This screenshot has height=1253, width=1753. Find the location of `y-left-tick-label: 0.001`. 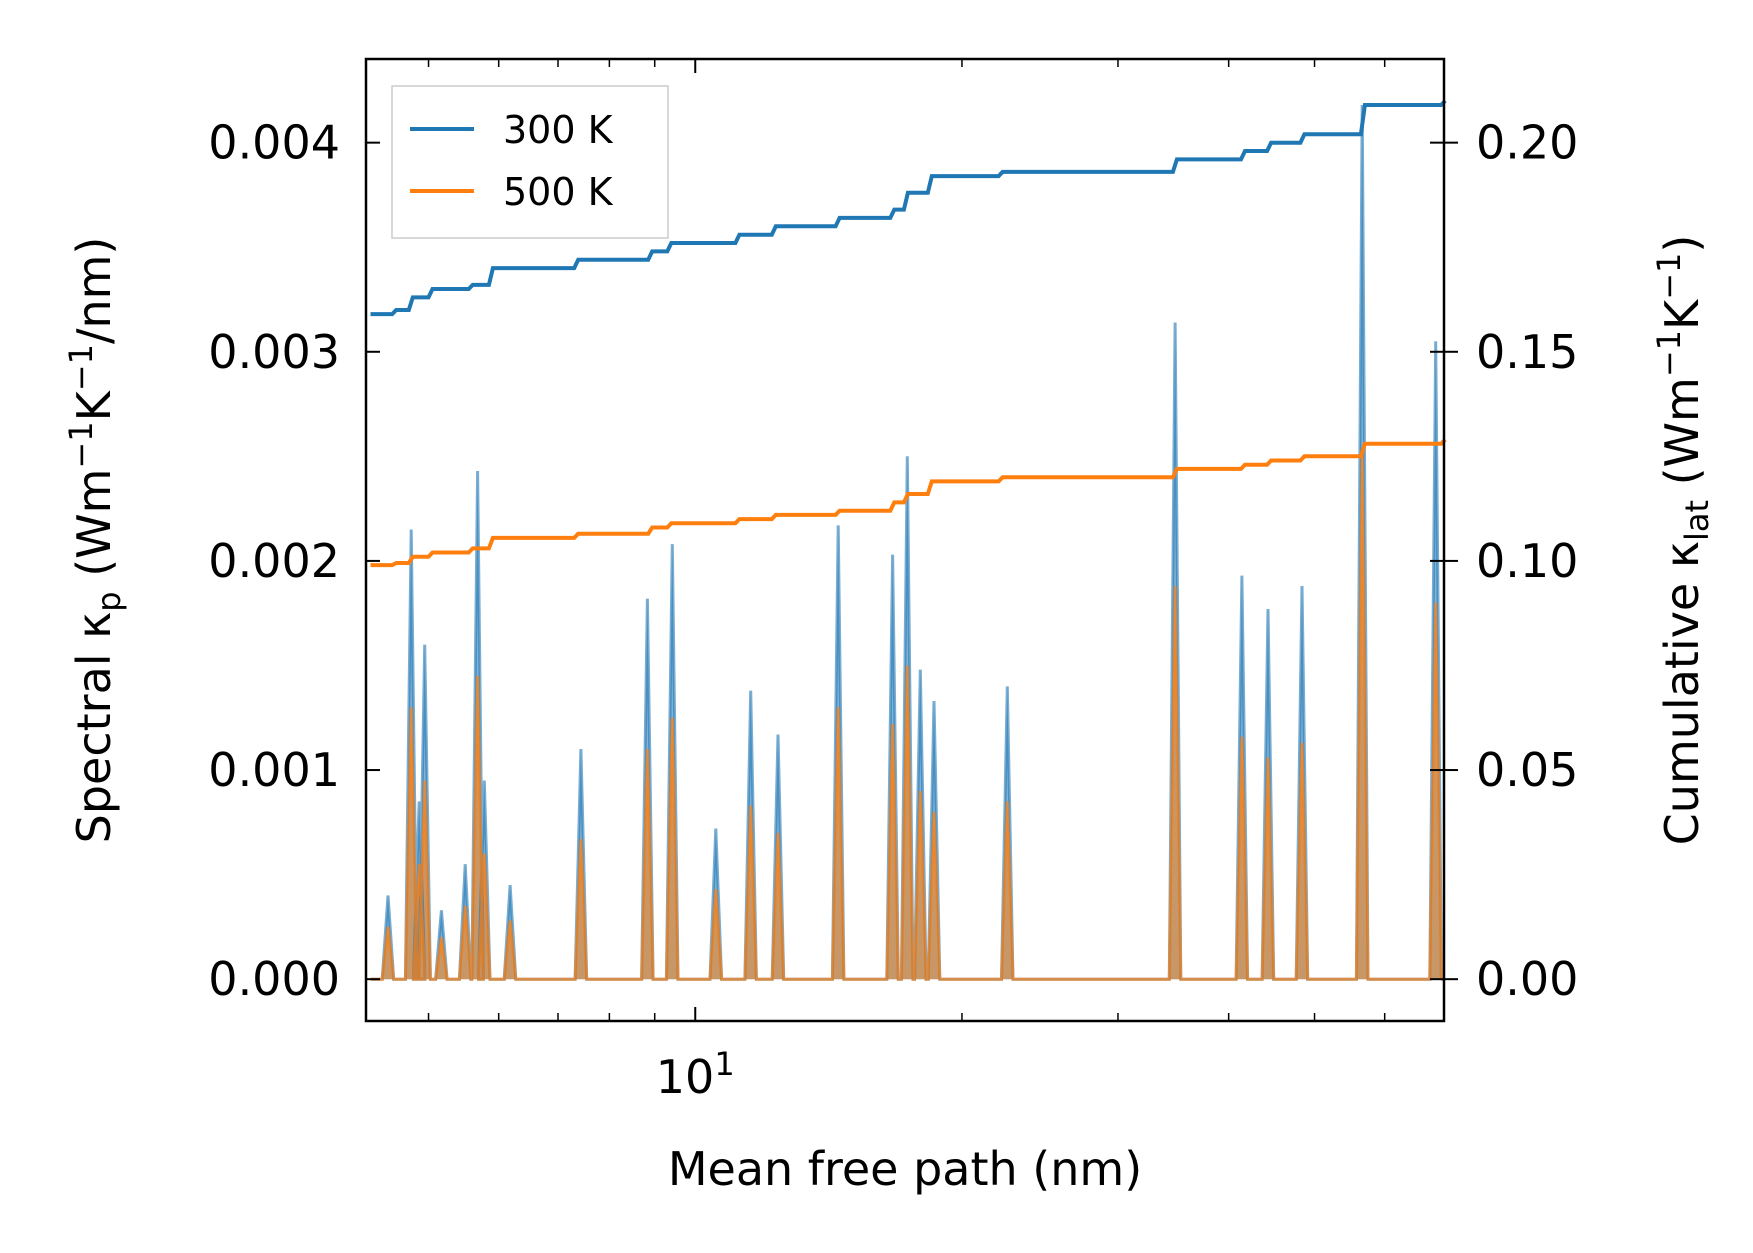

y-left-tick-label: 0.001 is located at coordinates (274, 770).